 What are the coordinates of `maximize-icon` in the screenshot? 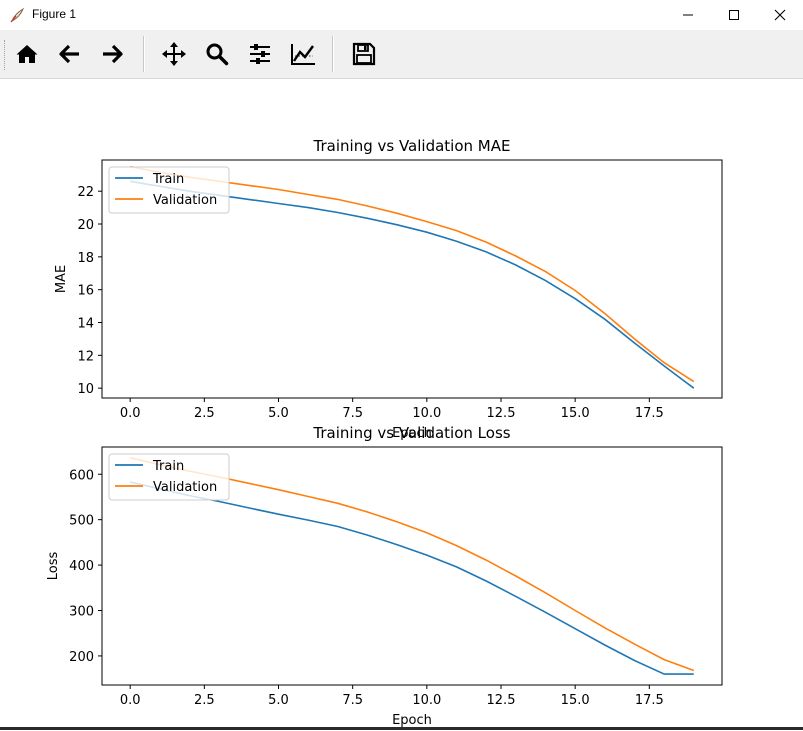 It's located at (734, 15).